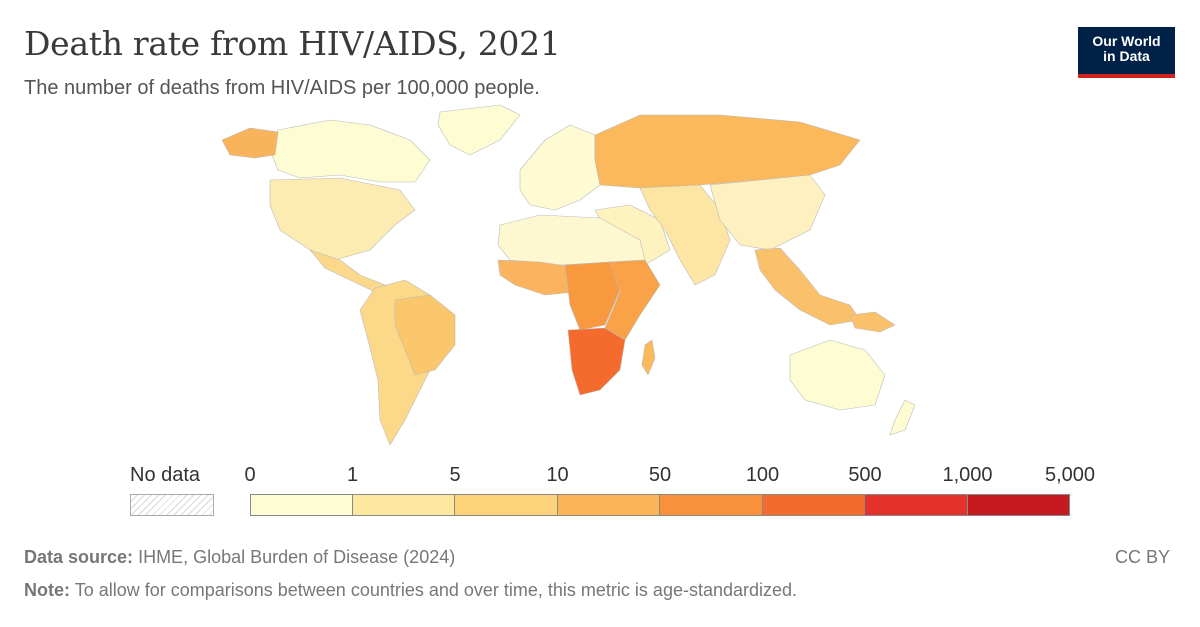  I want to click on legend-no-data-swatch, so click(172, 505).